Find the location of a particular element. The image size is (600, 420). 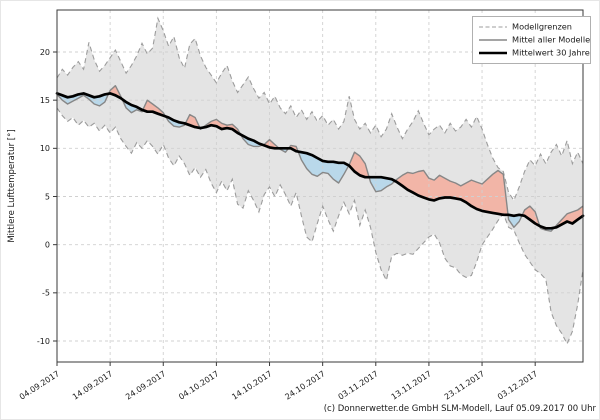

legend-label-model-range: Modellgrenzen is located at coordinates (542, 27).